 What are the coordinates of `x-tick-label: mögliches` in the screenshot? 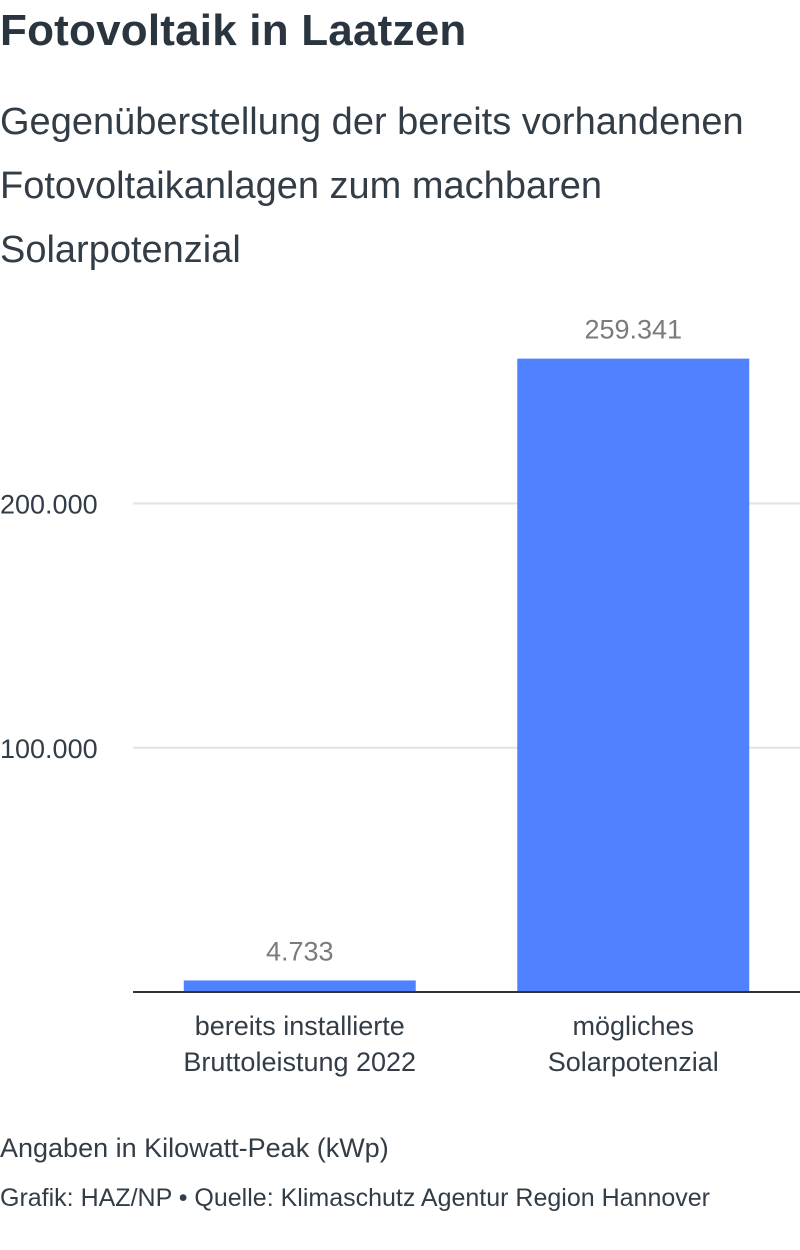 It's located at (633, 1026).